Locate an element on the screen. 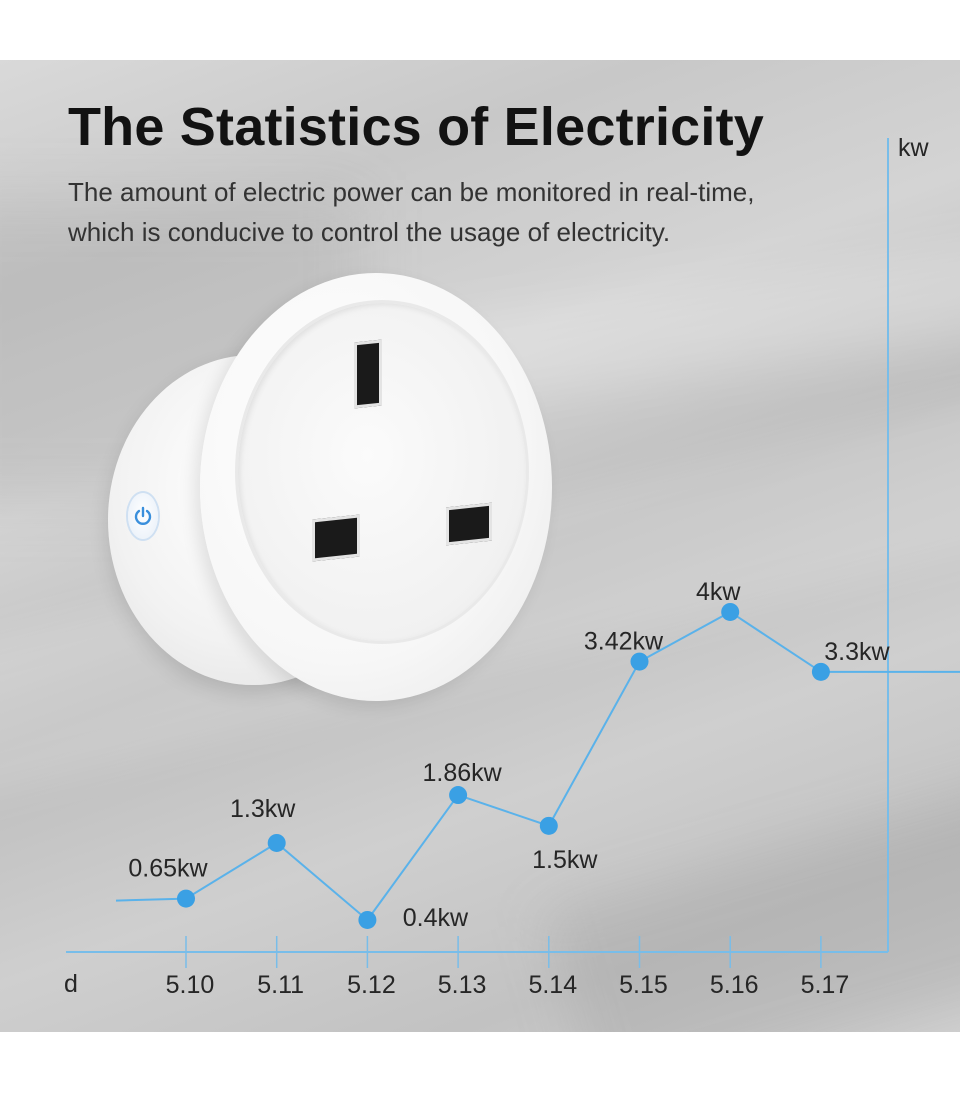 The height and width of the screenshot is (1097, 960). data-label: 4kw is located at coordinates (718, 592).